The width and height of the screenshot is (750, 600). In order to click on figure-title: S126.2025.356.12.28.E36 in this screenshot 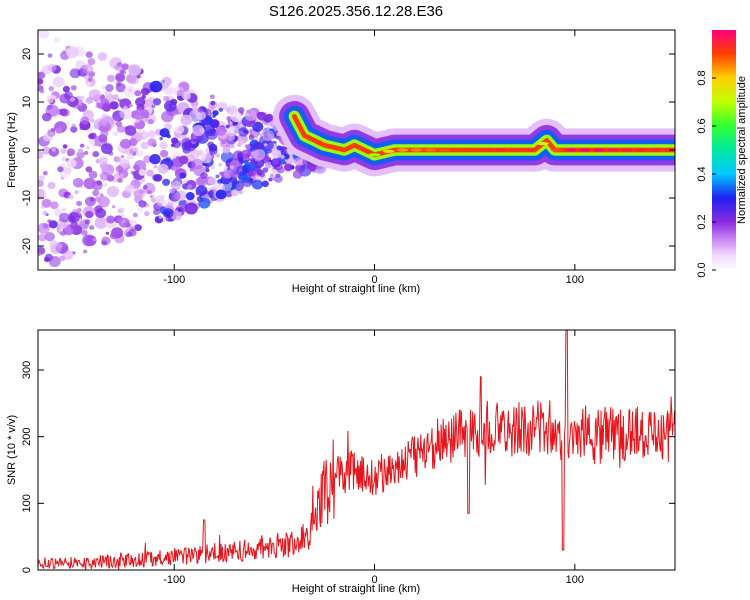, I will do `click(356, 11)`.